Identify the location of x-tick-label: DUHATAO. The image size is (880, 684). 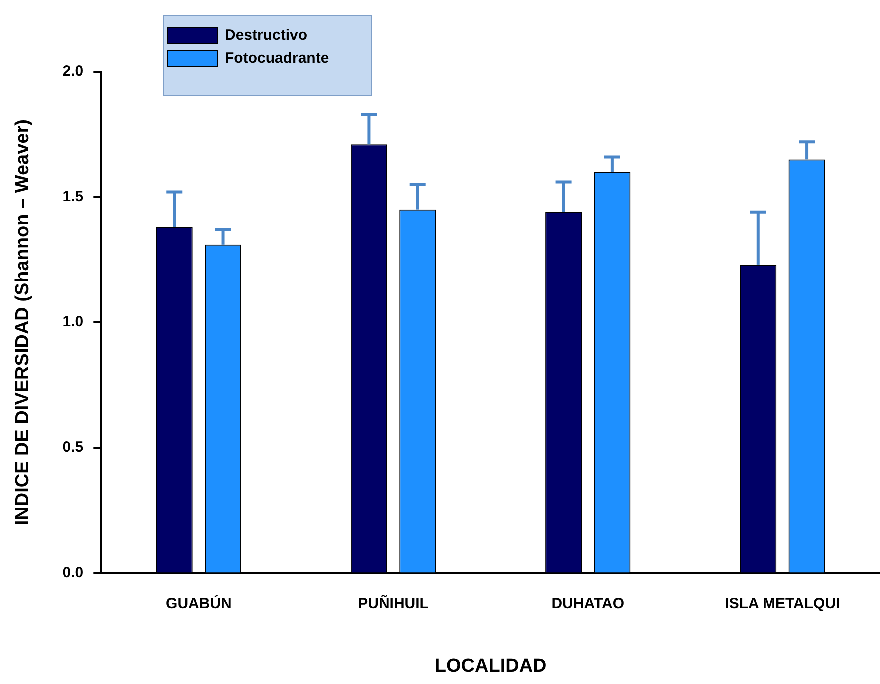
(588, 603).